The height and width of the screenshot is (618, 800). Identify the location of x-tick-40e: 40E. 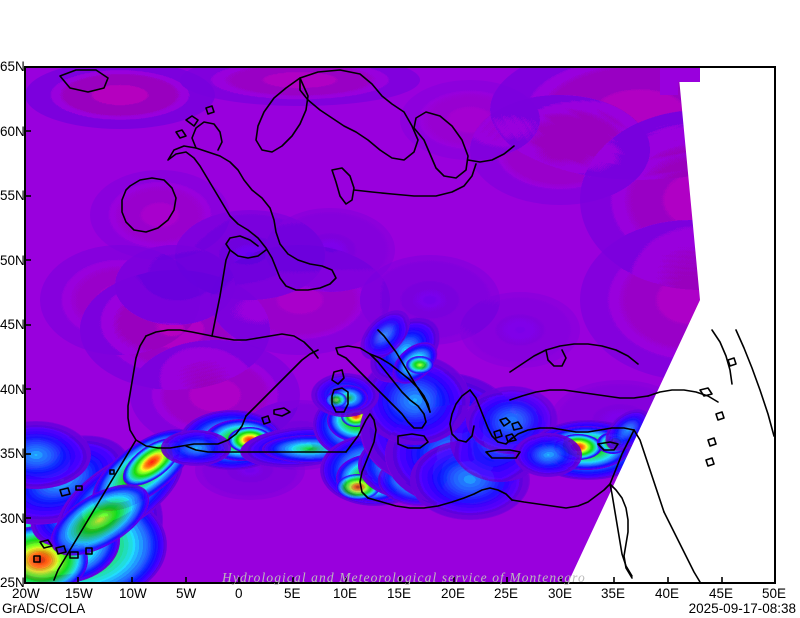
(667, 593).